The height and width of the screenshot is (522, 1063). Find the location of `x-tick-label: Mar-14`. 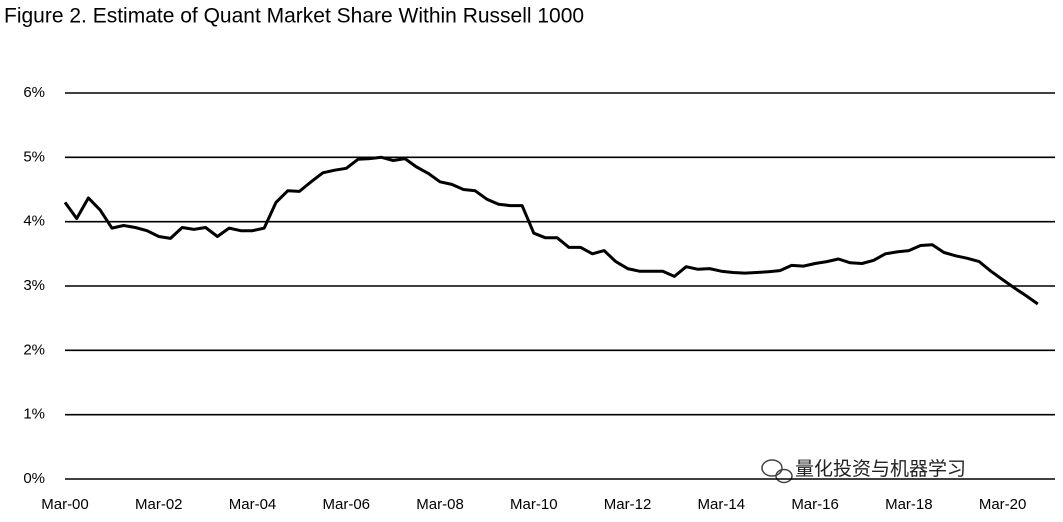

x-tick-label: Mar-14 is located at coordinates (722, 504).